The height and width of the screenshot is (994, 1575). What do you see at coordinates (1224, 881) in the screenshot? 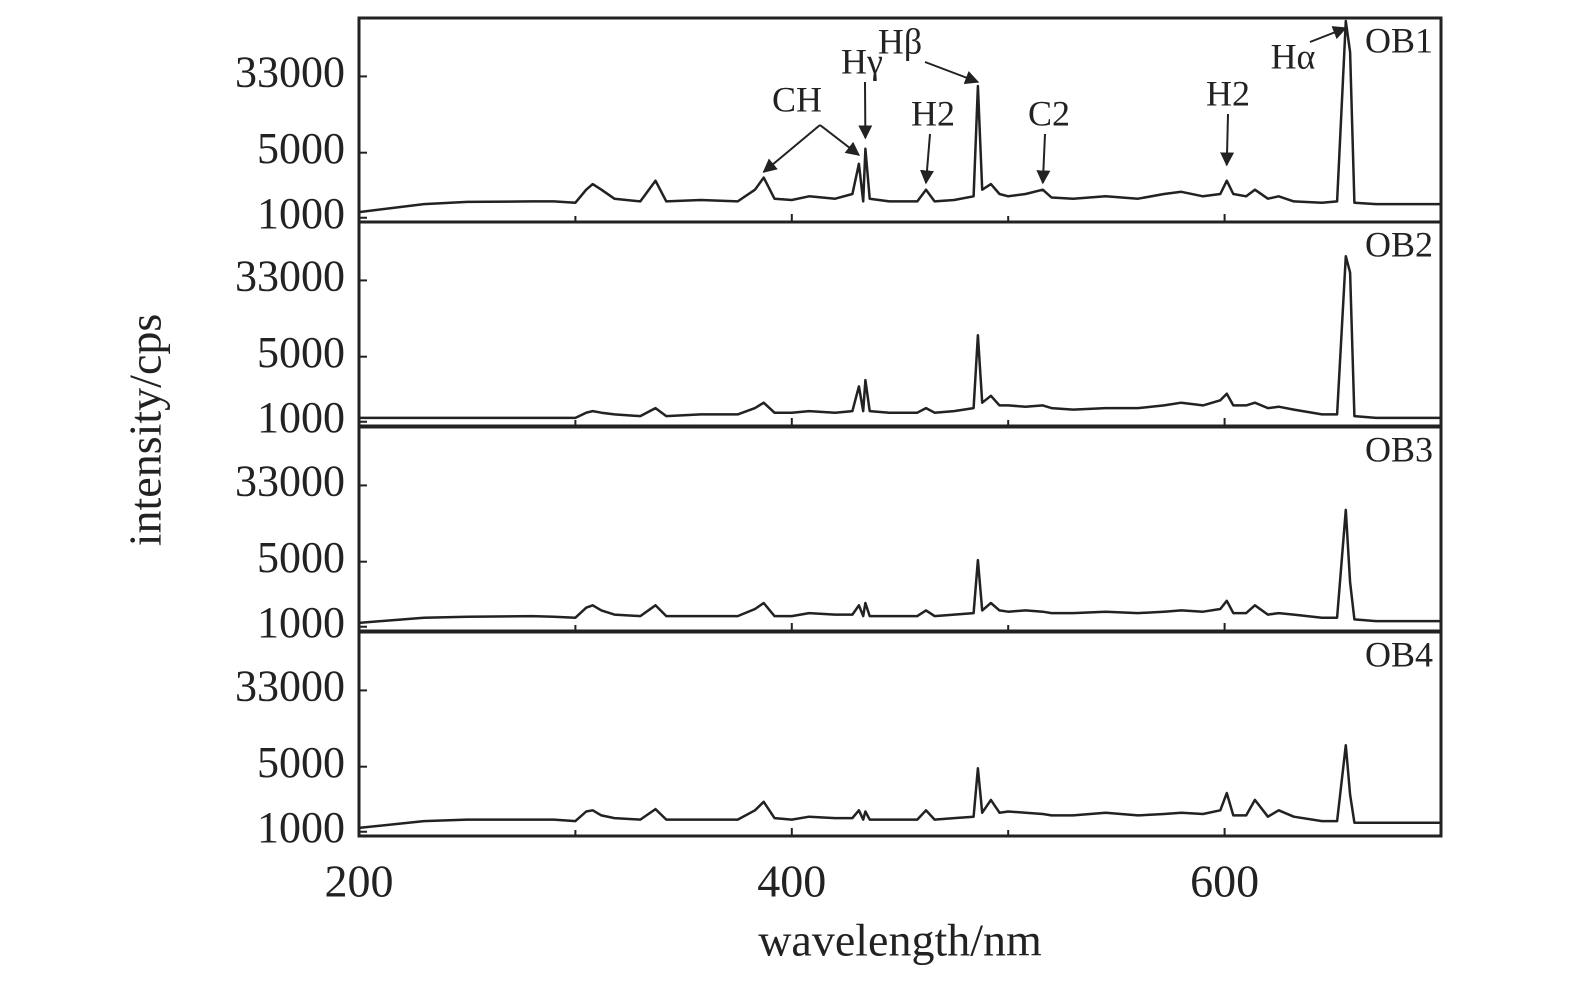
I see `x-tick-label: 600` at bounding box center [1224, 881].